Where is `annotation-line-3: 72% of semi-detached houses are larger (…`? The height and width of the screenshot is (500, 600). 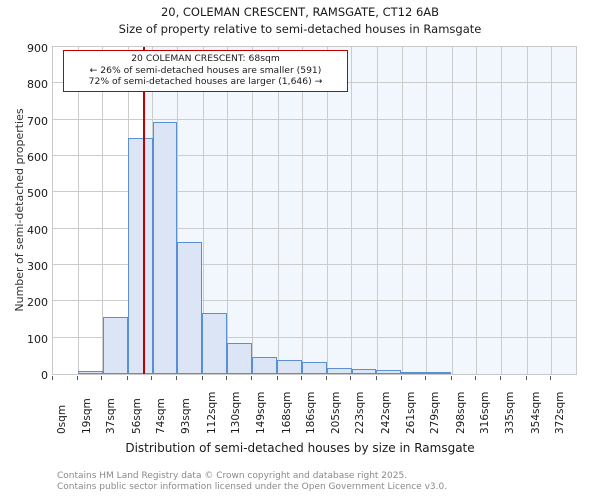
annotation-line-3: 72% of semi-detached houses are larger (… is located at coordinates (205, 81).